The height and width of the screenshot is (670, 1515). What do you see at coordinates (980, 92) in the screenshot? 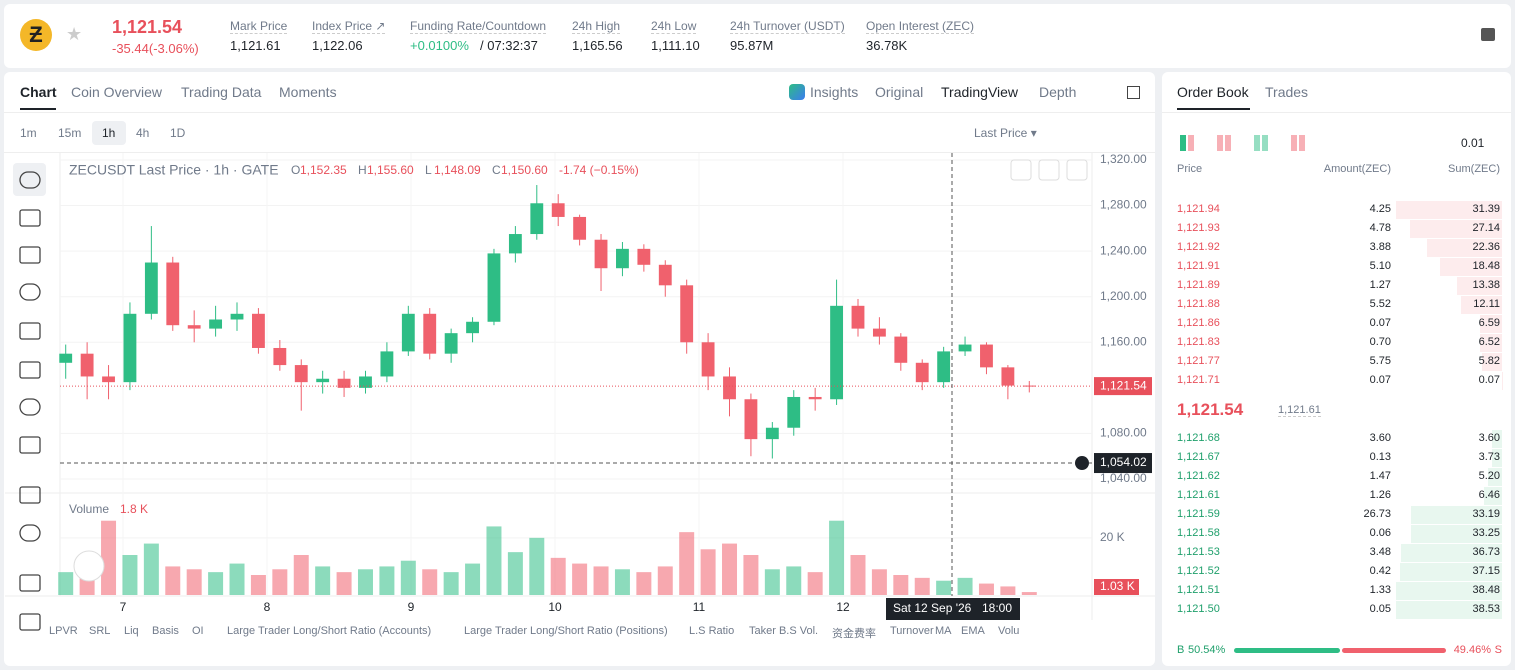
I see `view-tab: TradingView` at bounding box center [980, 92].